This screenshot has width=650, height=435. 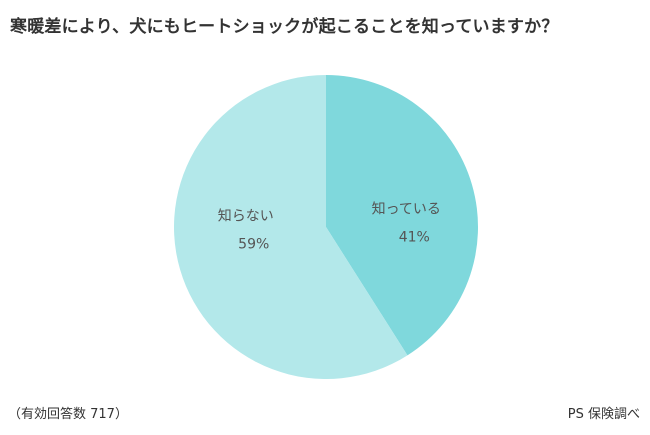 What do you see at coordinates (284, 27) in the screenshot?
I see `chart-title: 寒暖差により、犬にもヒートショックが起こることを知っていますか？` at bounding box center [284, 27].